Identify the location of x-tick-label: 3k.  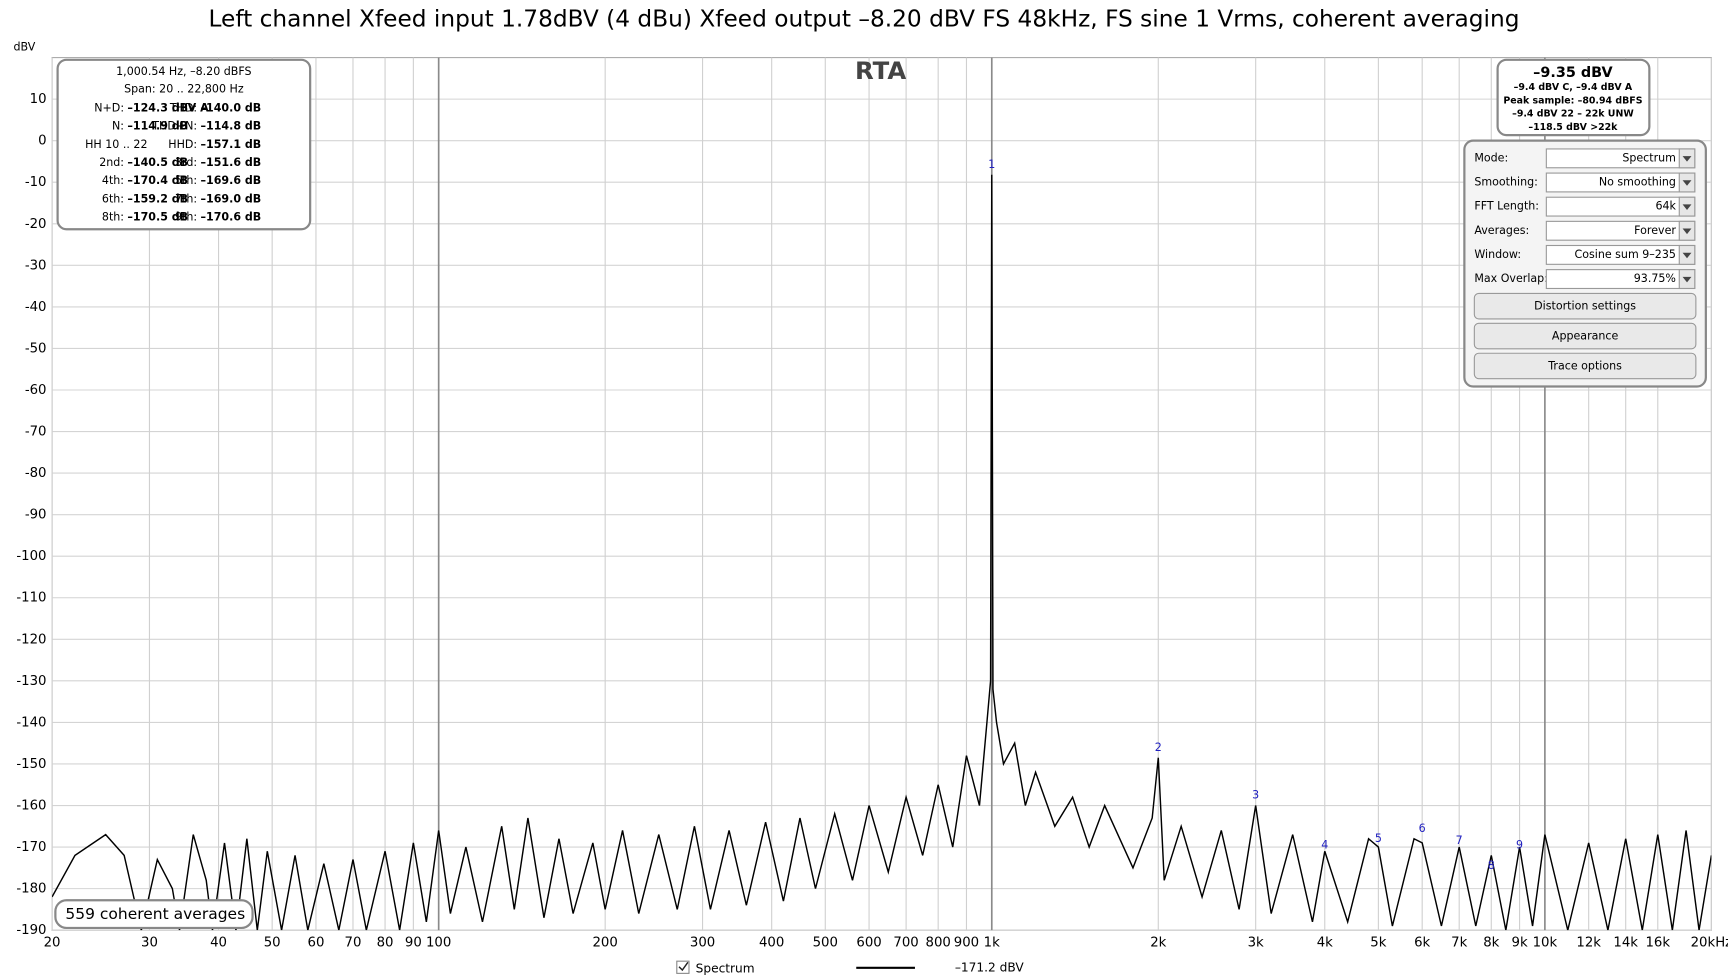
(1256, 942).